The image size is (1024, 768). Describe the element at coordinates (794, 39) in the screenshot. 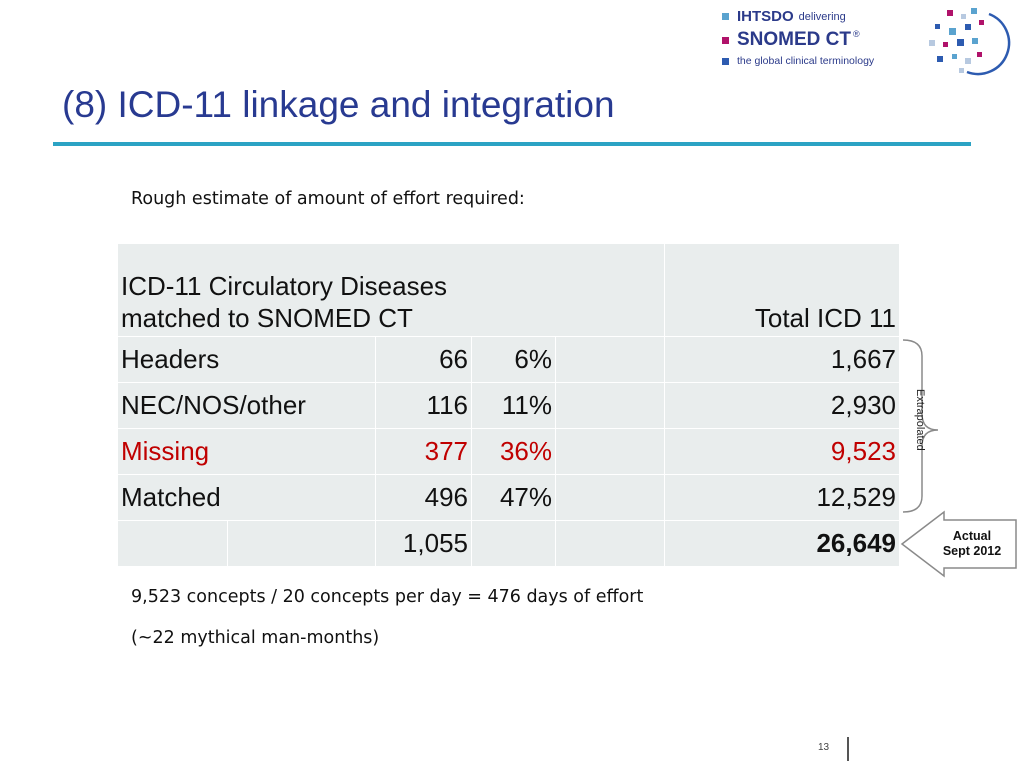

I see `logo-snomed-text: SNOMED CT` at that location.